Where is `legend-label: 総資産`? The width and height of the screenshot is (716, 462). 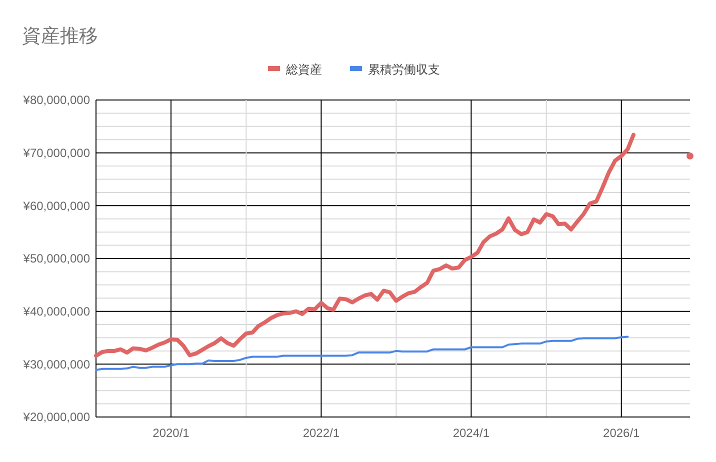 legend-label: 総資産 is located at coordinates (303, 69).